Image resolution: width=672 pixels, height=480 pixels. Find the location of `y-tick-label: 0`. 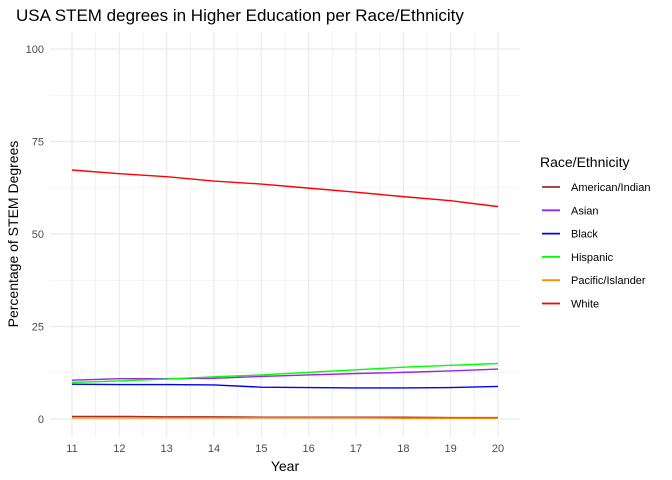

y-tick-label: 0 is located at coordinates (41, 420).